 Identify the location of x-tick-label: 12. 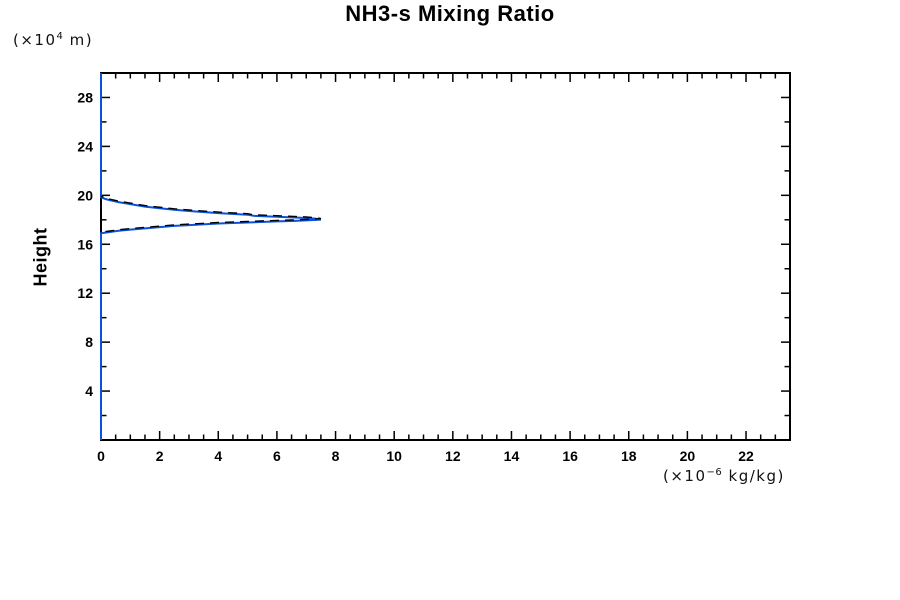
(453, 456).